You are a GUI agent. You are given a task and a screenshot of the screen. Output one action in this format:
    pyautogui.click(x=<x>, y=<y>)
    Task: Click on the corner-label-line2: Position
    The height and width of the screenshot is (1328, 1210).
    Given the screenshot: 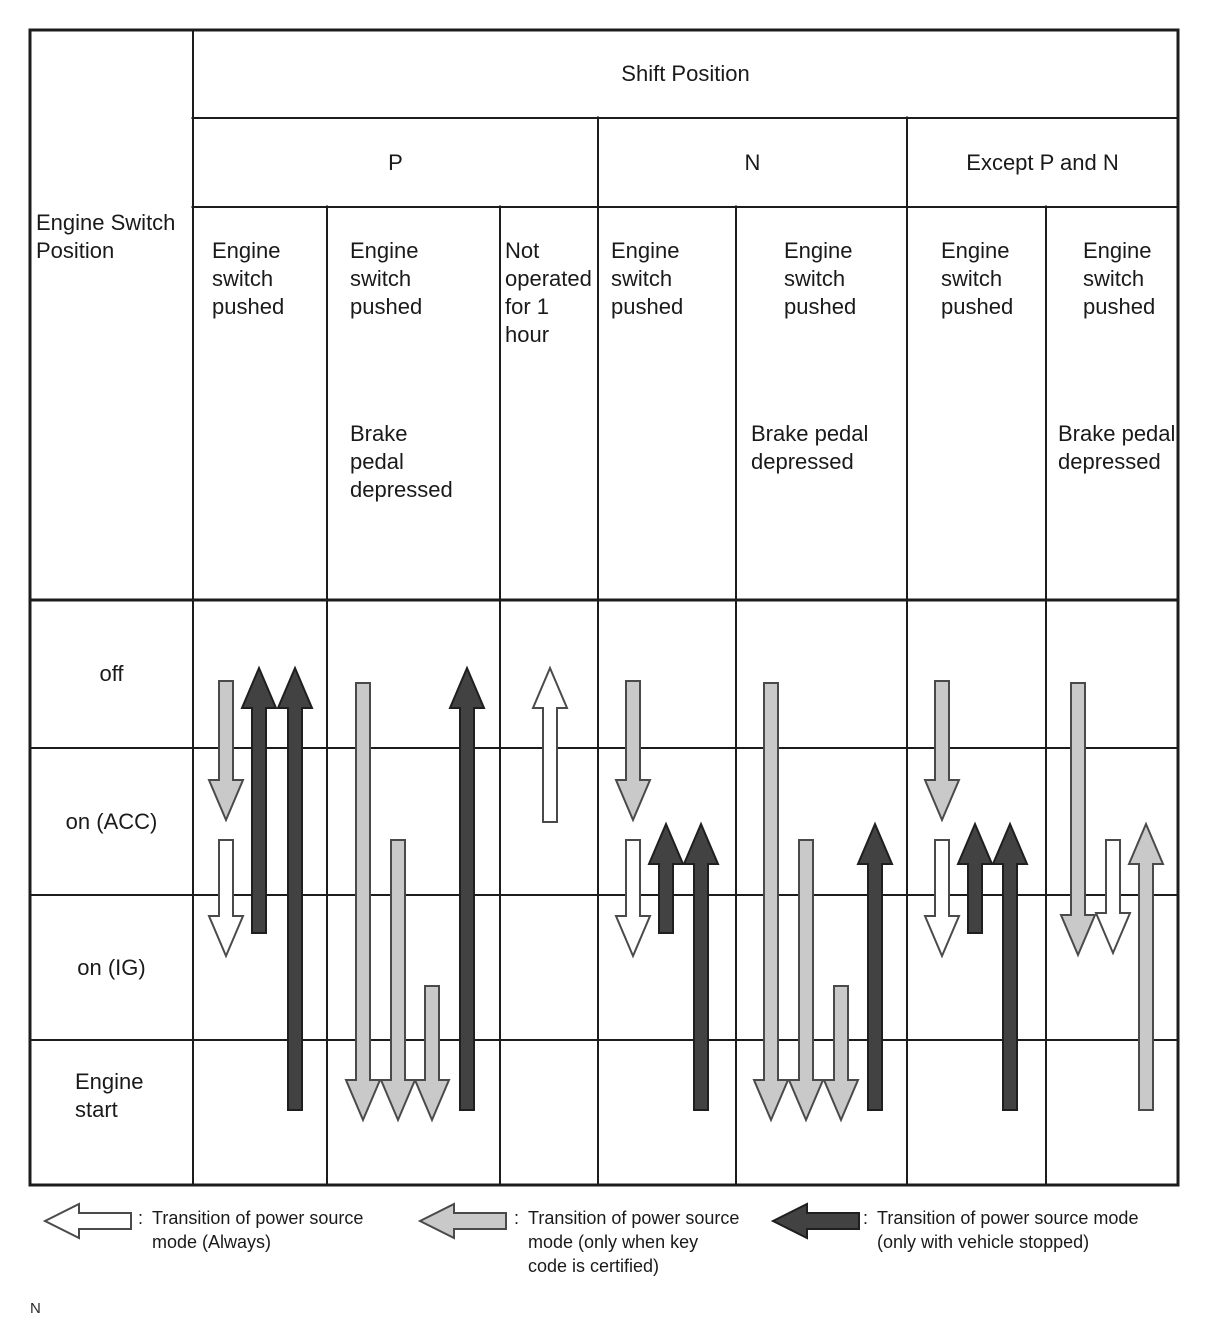 What is the action you would take?
    pyautogui.click(x=75, y=250)
    